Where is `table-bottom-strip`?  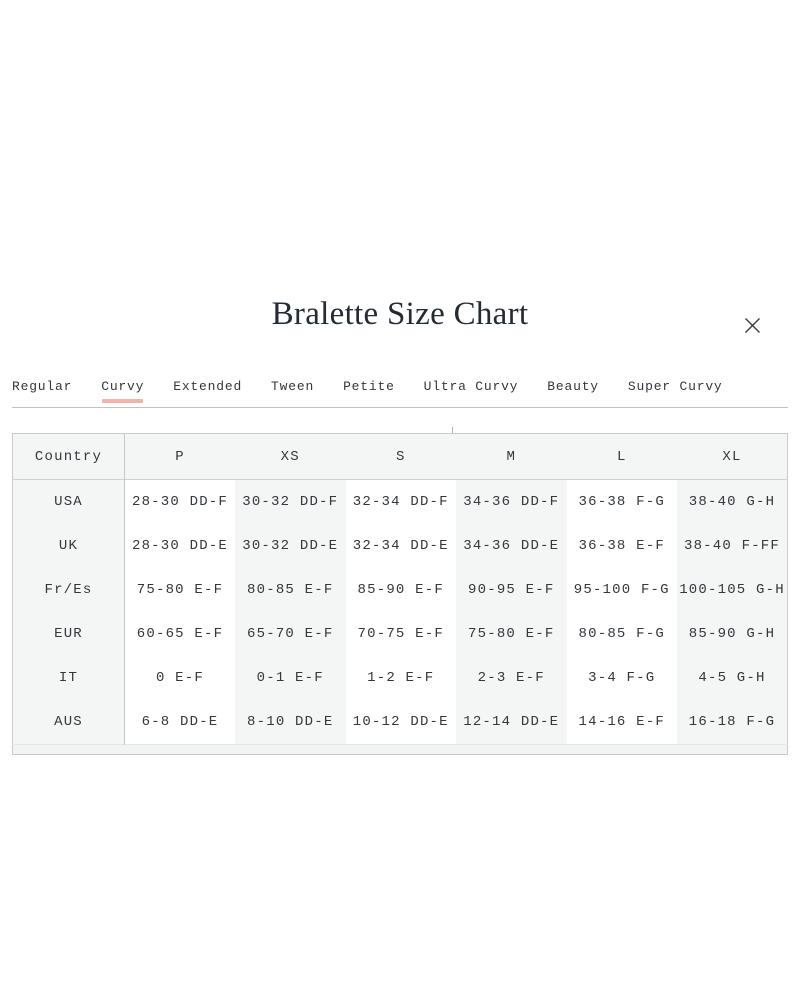
table-bottom-strip is located at coordinates (400, 749).